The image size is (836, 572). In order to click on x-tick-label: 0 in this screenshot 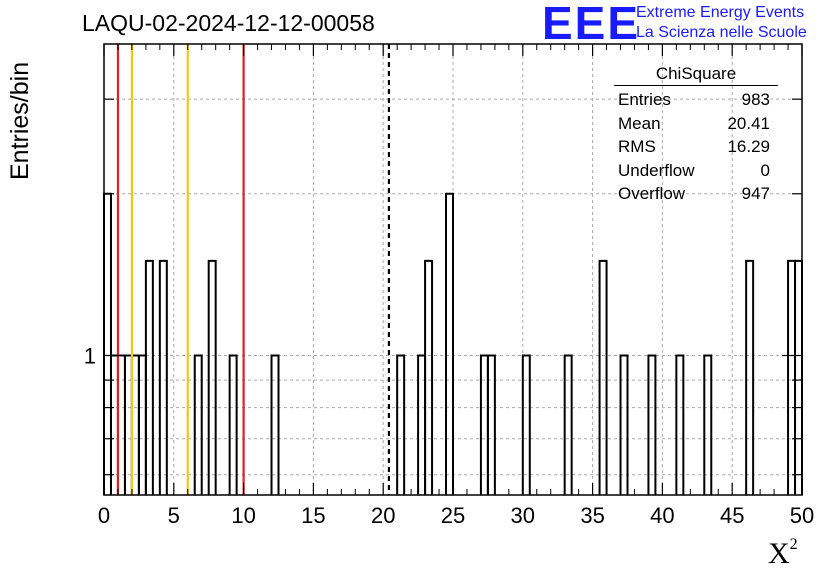, I will do `click(104, 515)`.